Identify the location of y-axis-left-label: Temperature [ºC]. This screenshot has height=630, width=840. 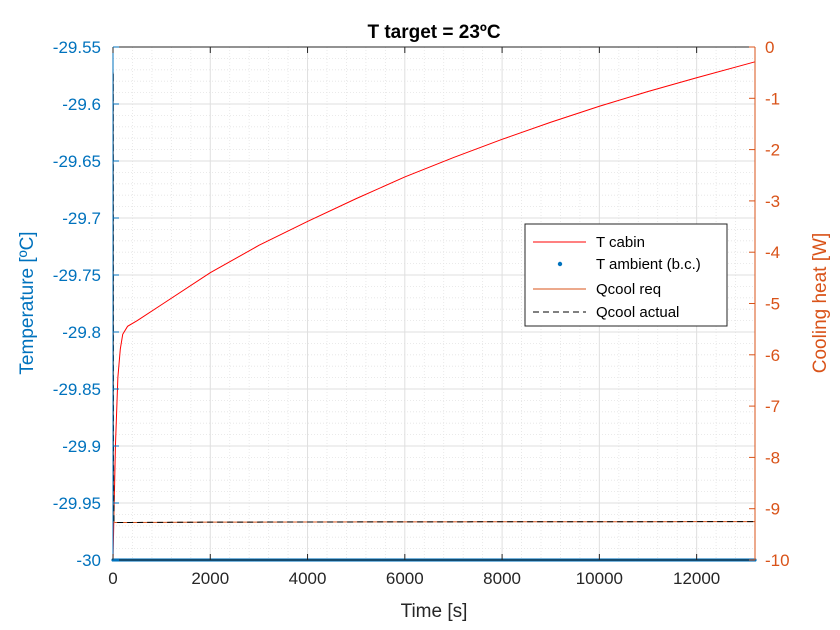
(27, 302).